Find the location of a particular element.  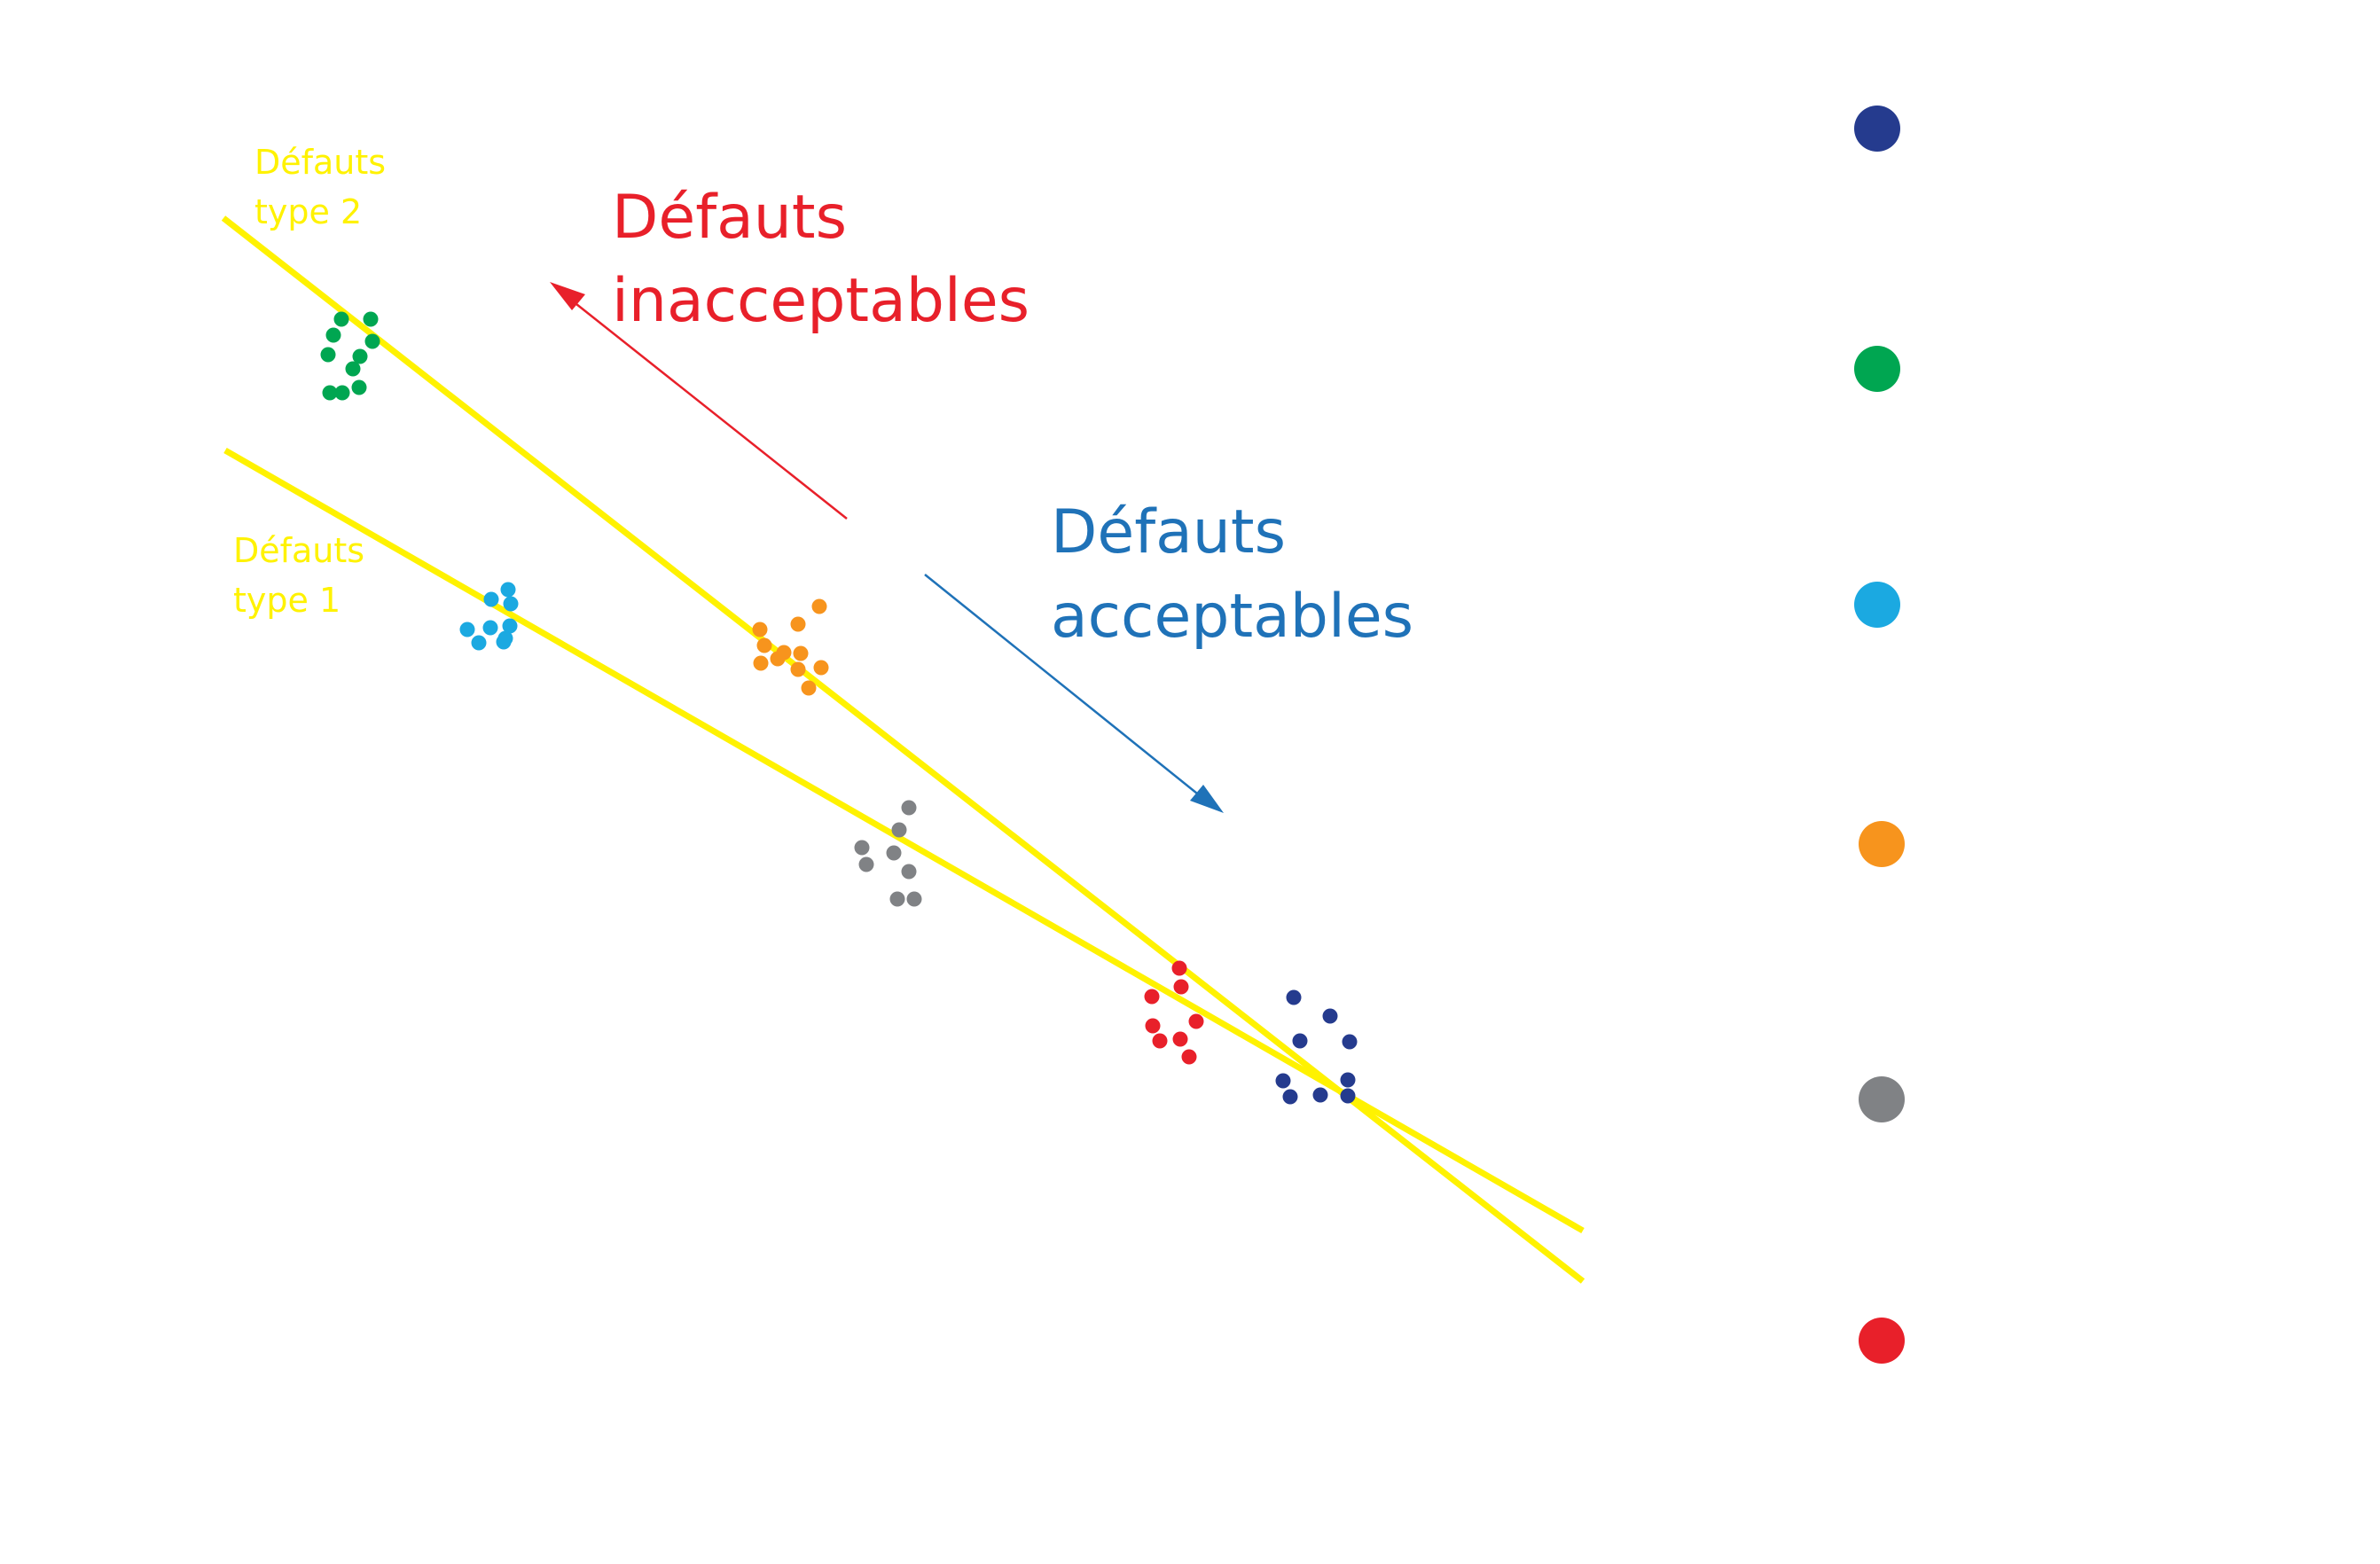

type1-label-line1: Défauts is located at coordinates (298, 550).